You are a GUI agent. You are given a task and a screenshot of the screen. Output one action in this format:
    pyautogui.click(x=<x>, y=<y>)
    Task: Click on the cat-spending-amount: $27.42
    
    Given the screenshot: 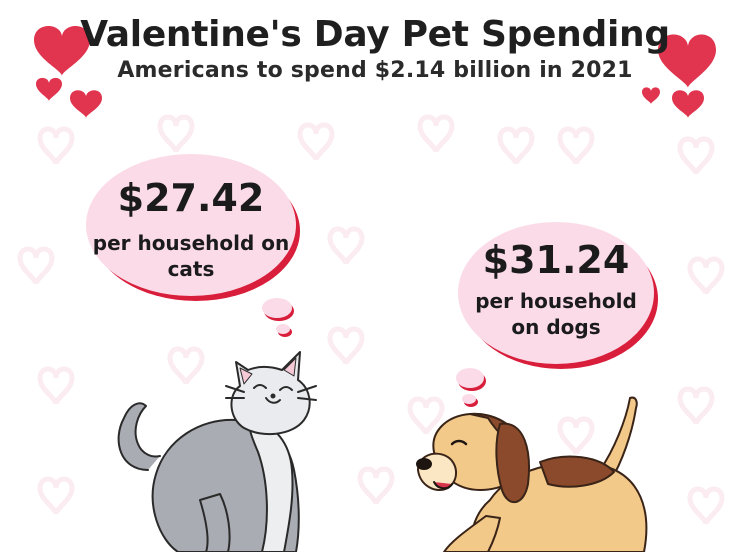 What is the action you would take?
    pyautogui.click(x=191, y=198)
    